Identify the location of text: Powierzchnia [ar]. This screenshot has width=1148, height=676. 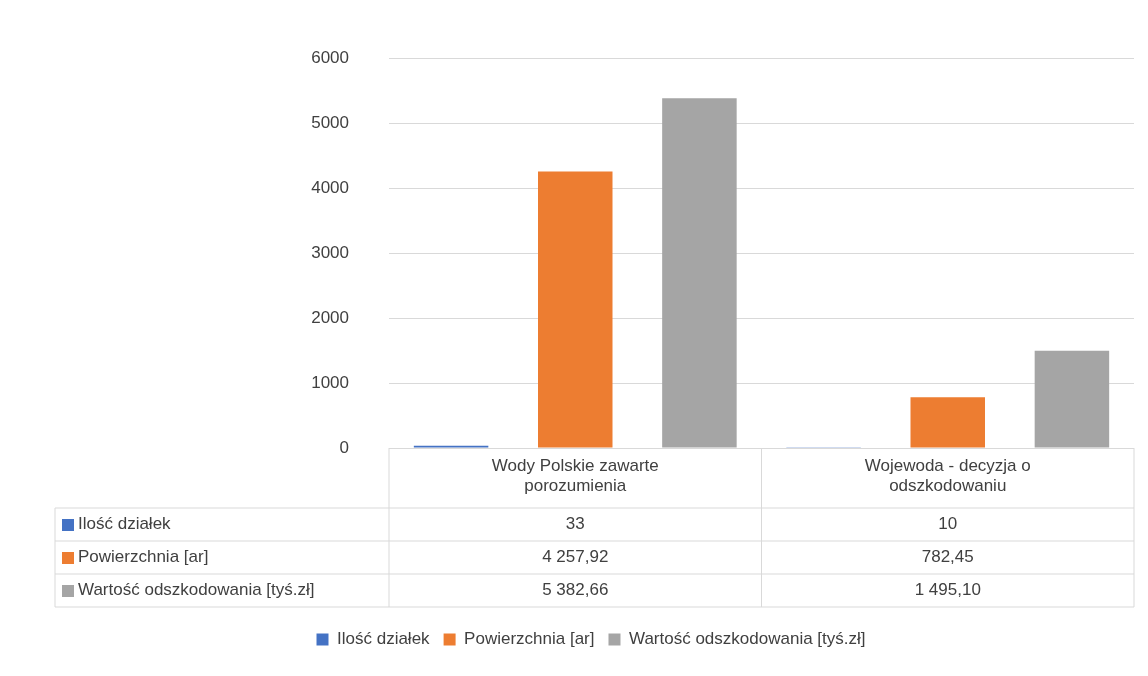
(143, 557).